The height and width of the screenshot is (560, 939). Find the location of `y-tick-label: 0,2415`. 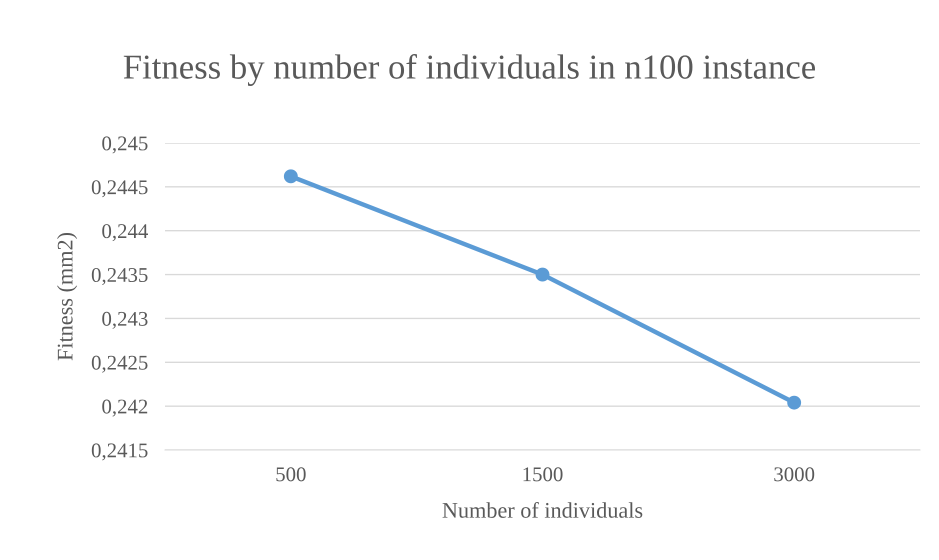

y-tick-label: 0,2415 is located at coordinates (120, 451).